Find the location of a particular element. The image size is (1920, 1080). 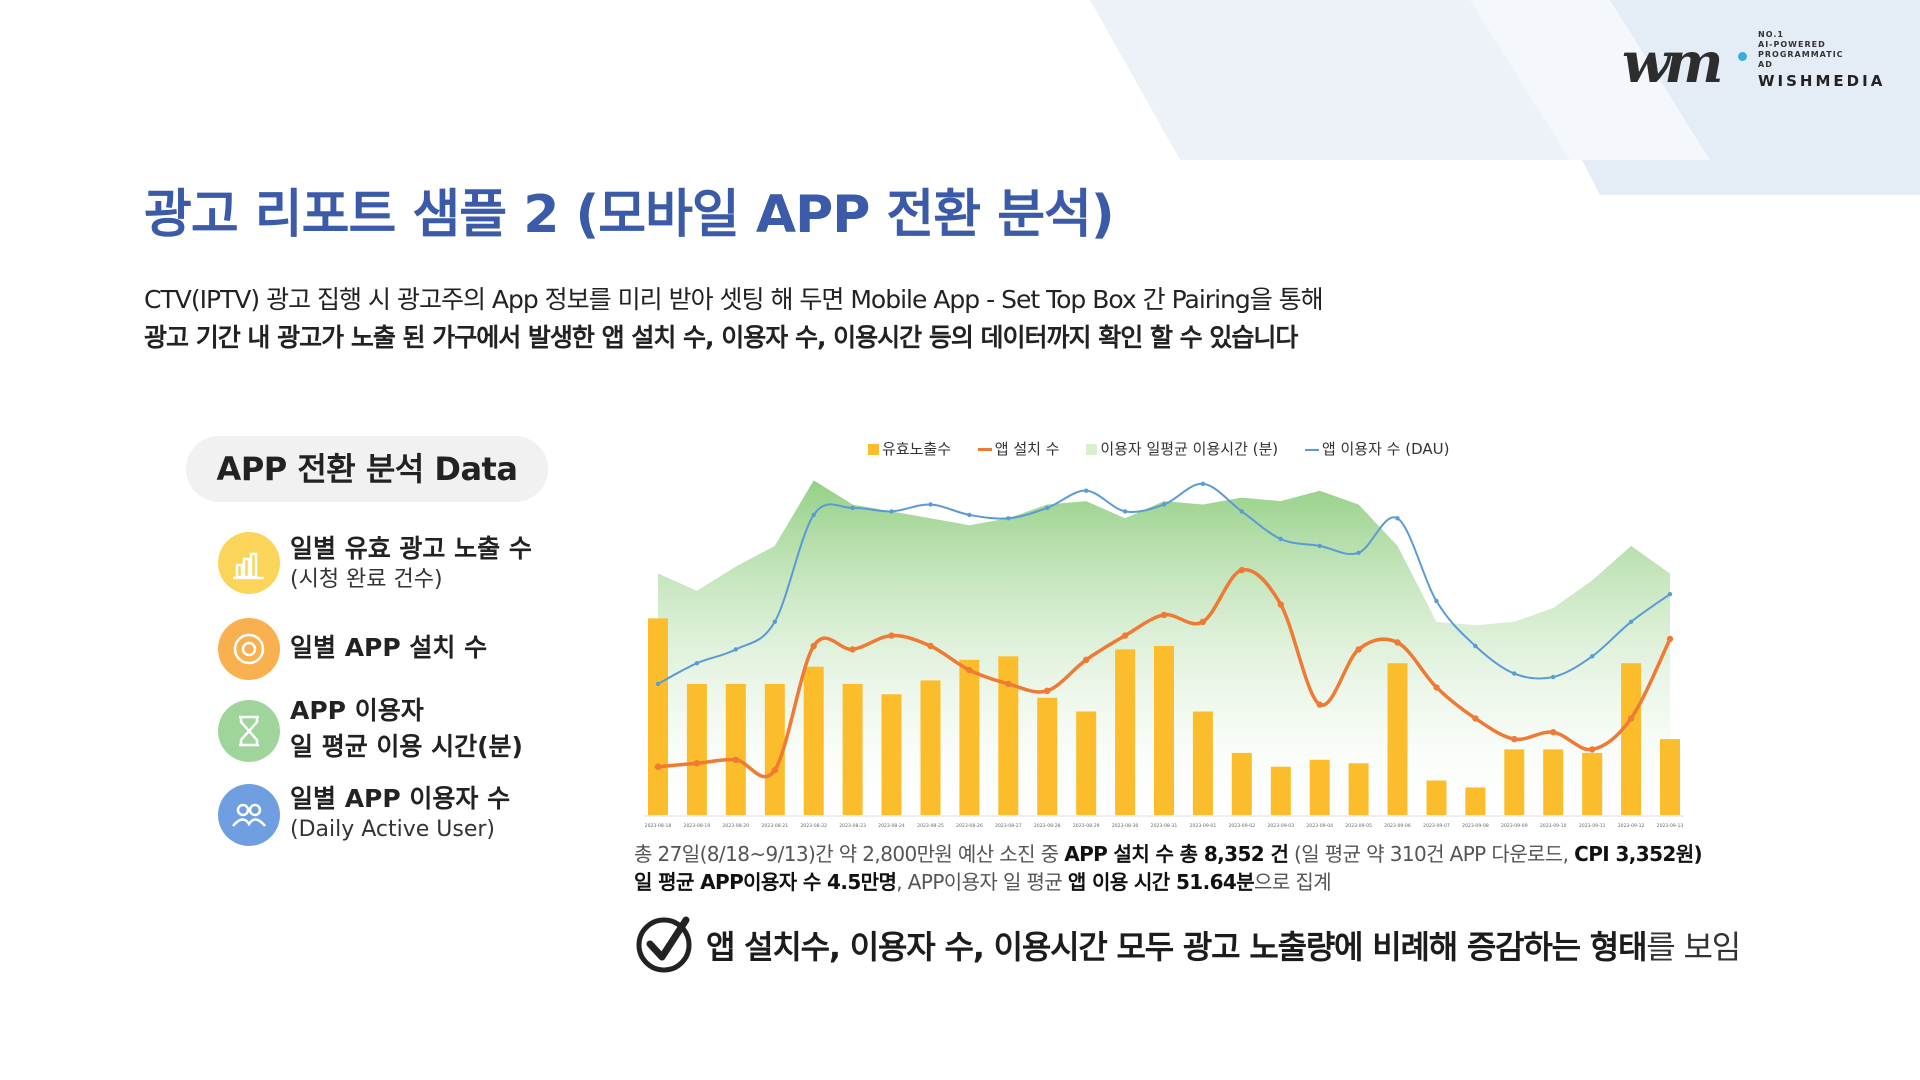

x-tick-label: 2023-08-29 is located at coordinates (1086, 826).